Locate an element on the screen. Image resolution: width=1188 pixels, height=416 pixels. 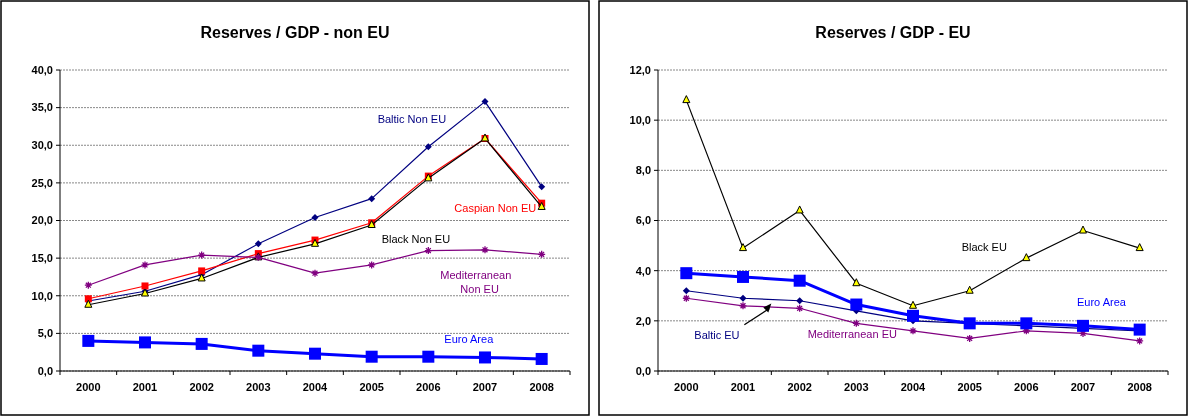
y-tick-label: 2,0 is located at coordinates (643, 320).